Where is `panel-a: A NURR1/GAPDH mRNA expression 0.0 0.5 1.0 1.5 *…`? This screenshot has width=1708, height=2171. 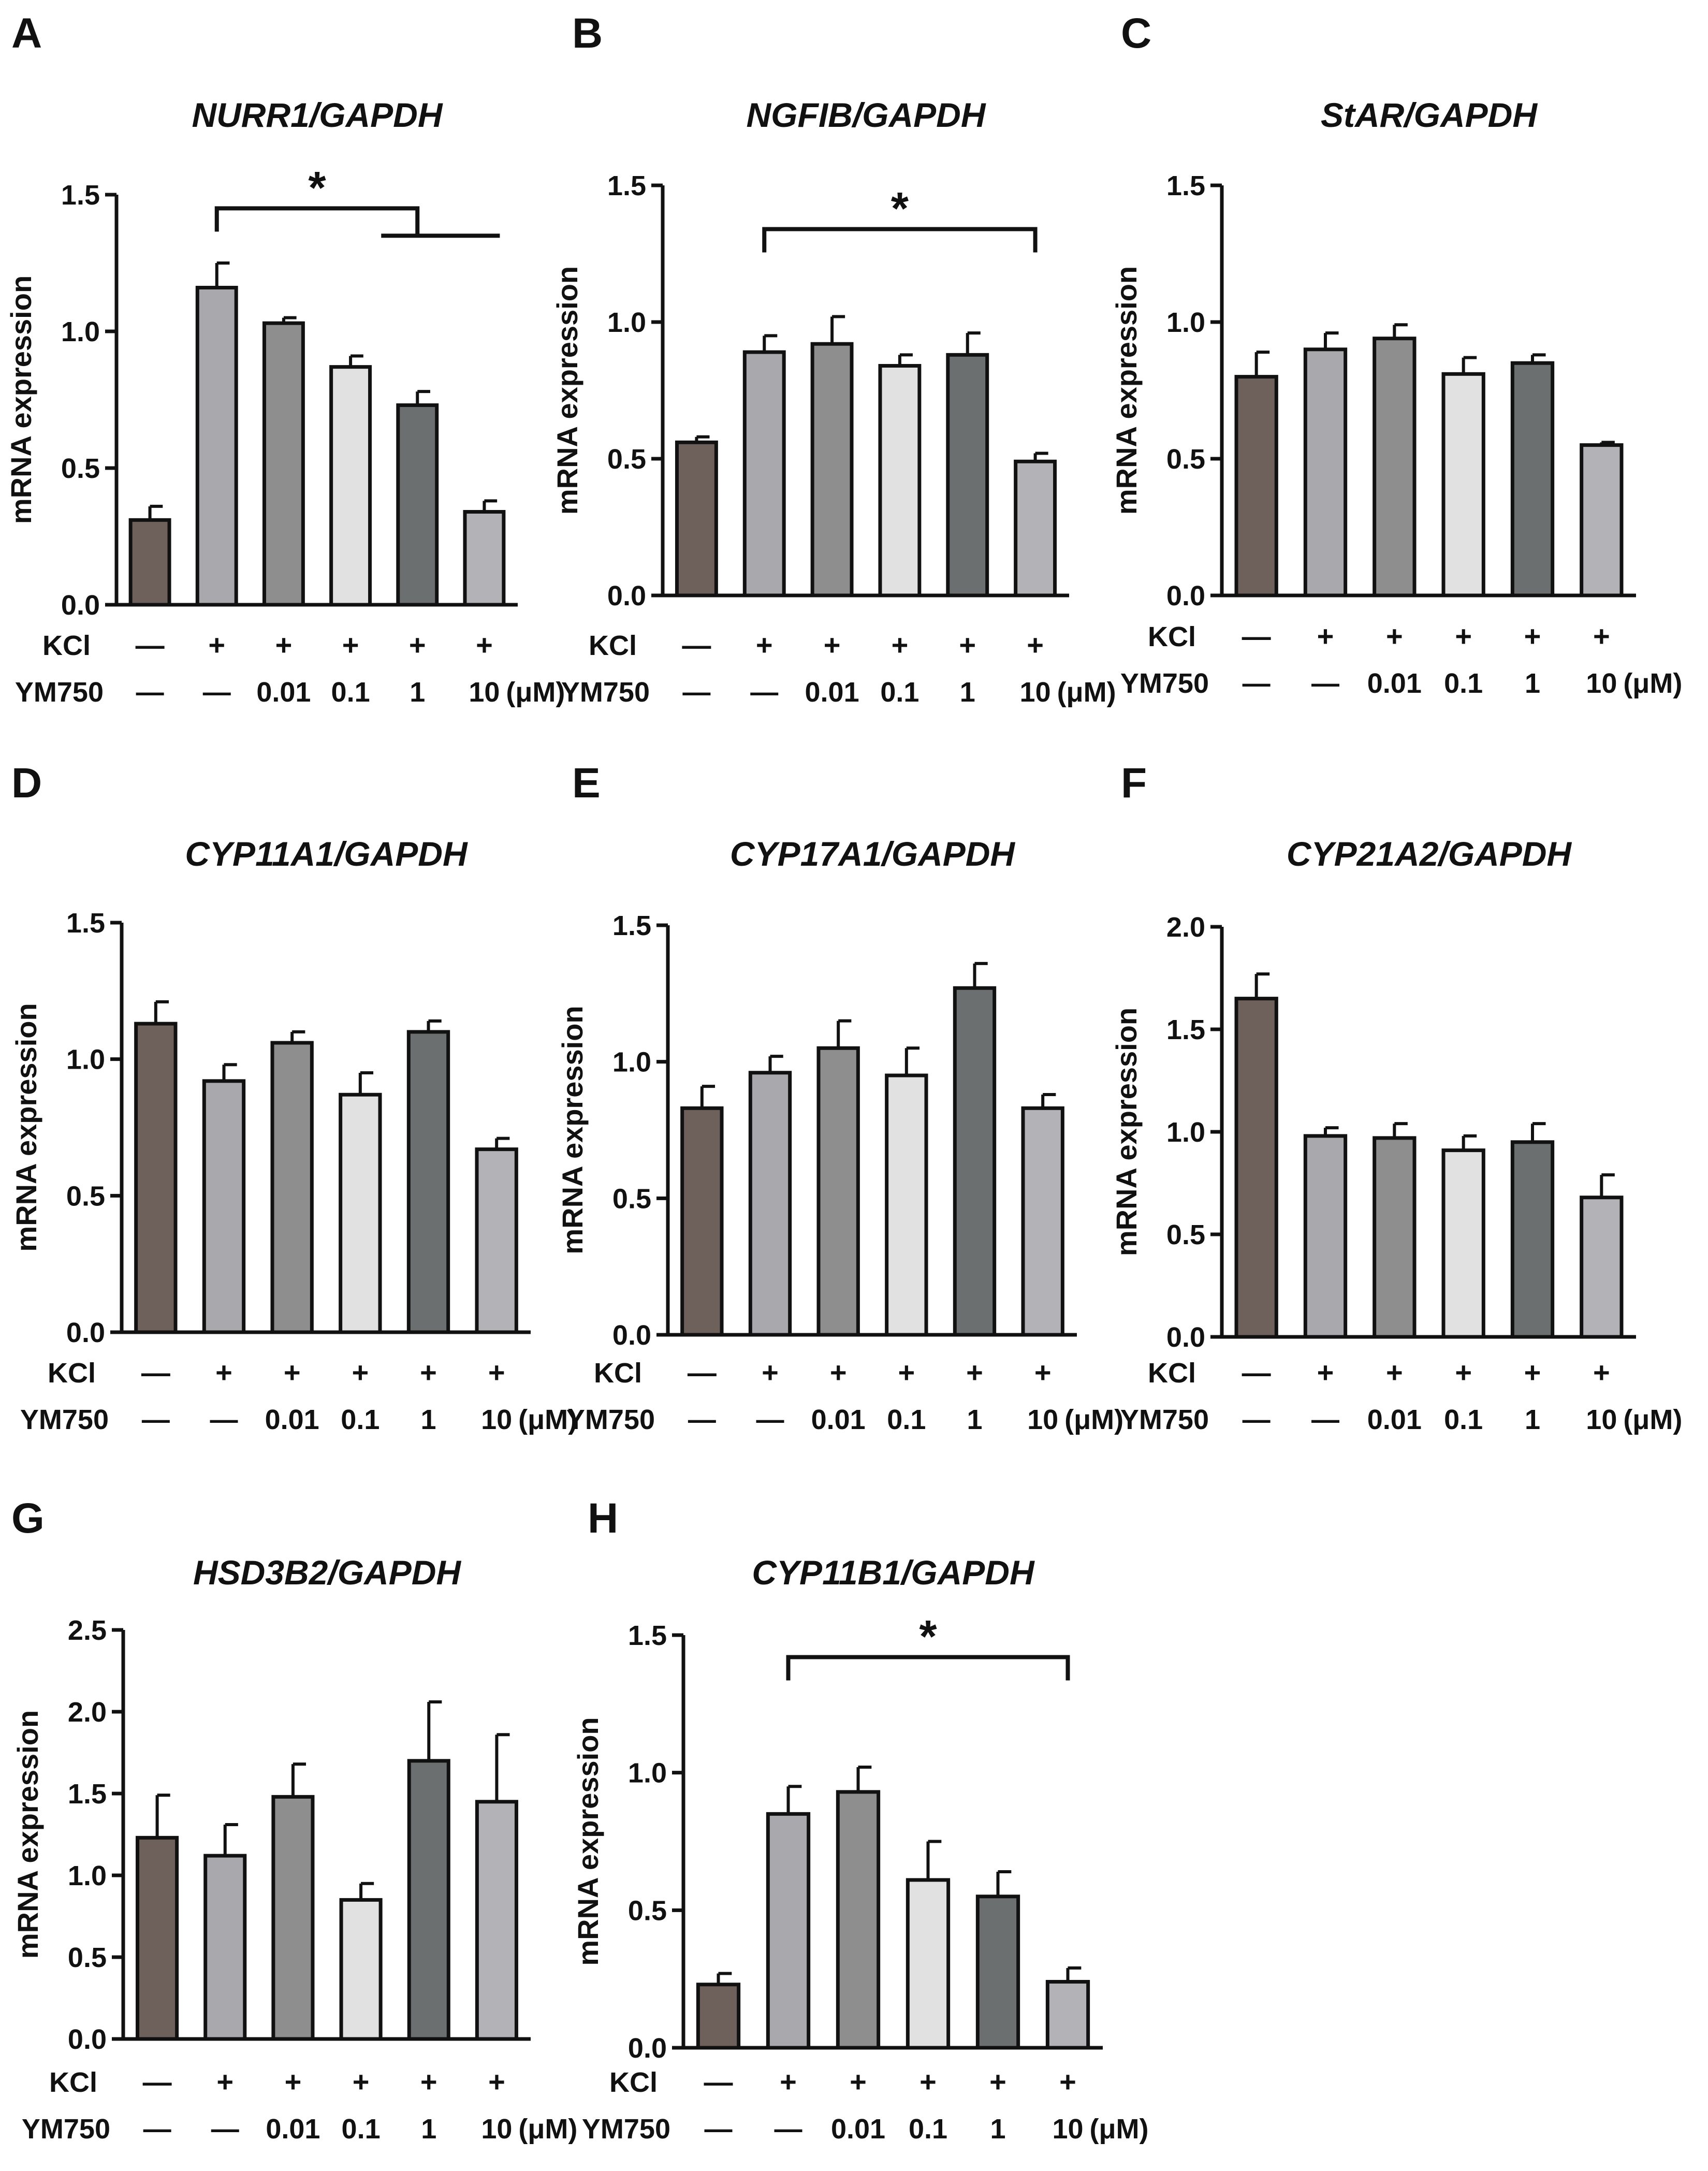
panel-a: A NURR1/GAPDH mRNA expression 0.0 0.5 1.0 1.5 *… is located at coordinates (285, 359).